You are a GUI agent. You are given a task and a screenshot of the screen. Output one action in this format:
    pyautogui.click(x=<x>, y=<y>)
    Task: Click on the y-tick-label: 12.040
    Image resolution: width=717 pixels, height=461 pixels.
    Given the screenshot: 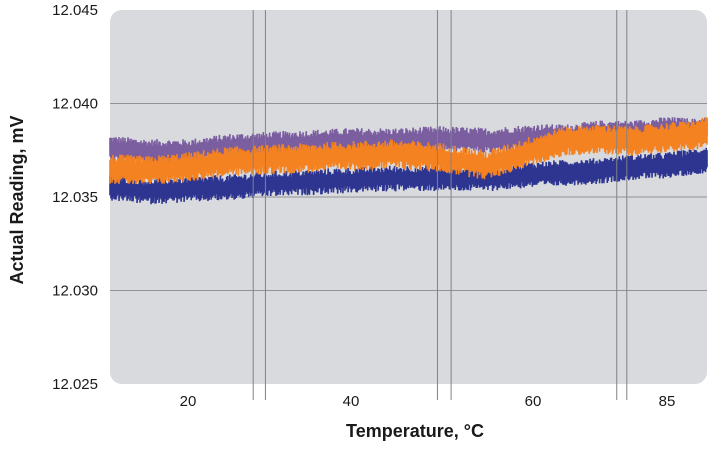 What is the action you would take?
    pyautogui.click(x=75, y=104)
    